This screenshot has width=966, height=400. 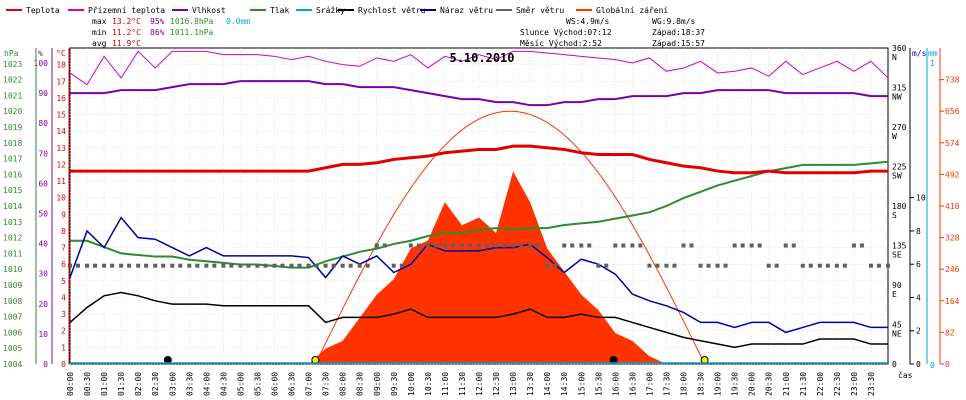 What do you see at coordinates (157, 32) in the screenshot?
I see `stats-min-hum: 86%` at bounding box center [157, 32].